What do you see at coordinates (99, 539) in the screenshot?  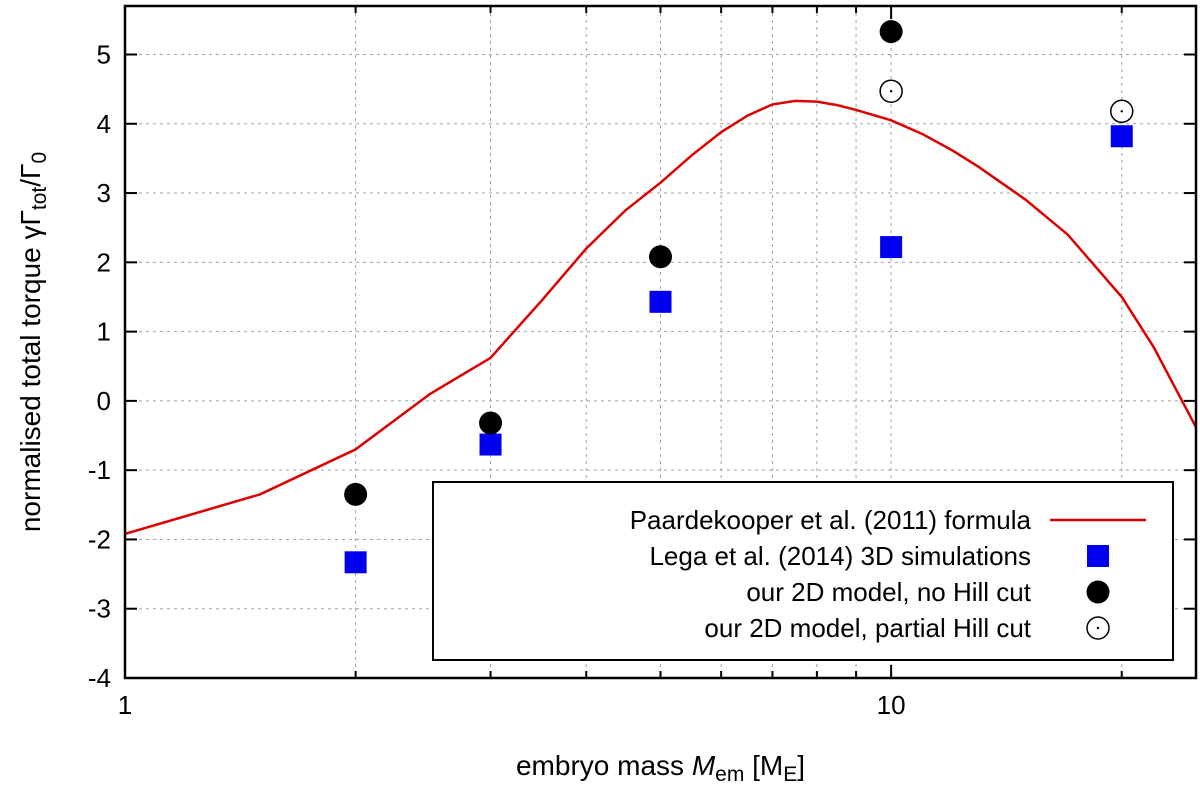 I see `y-tick-label: -2` at bounding box center [99, 539].